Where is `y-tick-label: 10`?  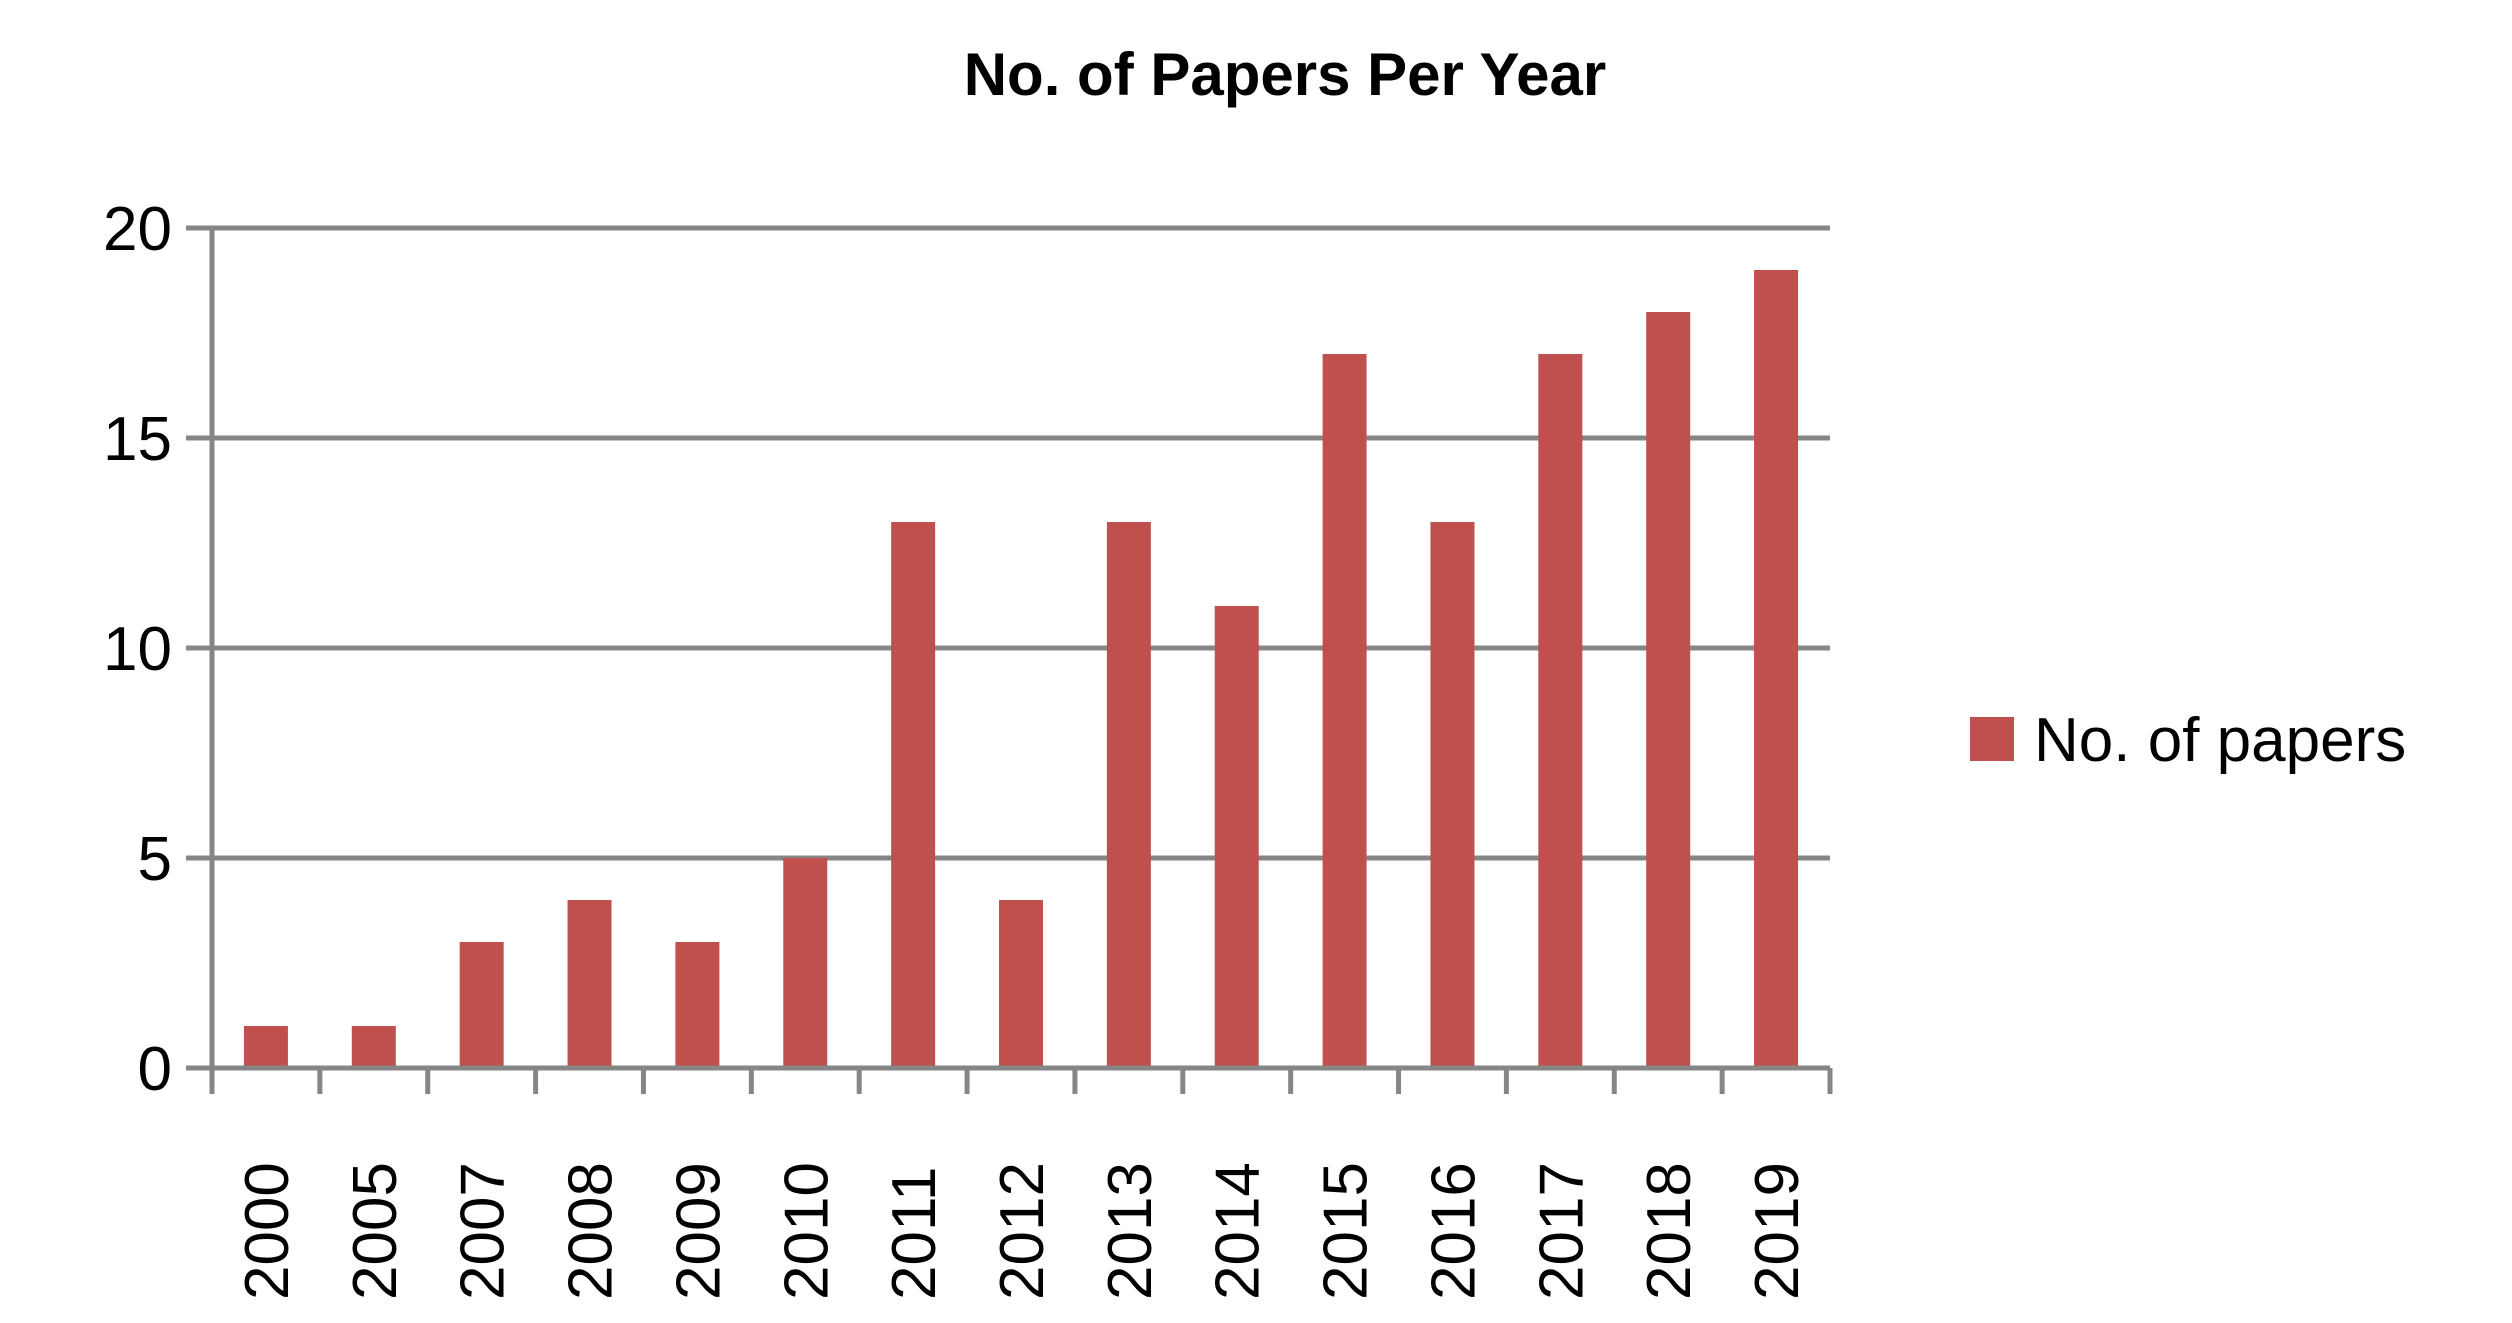
y-tick-label: 10 is located at coordinates (137, 649).